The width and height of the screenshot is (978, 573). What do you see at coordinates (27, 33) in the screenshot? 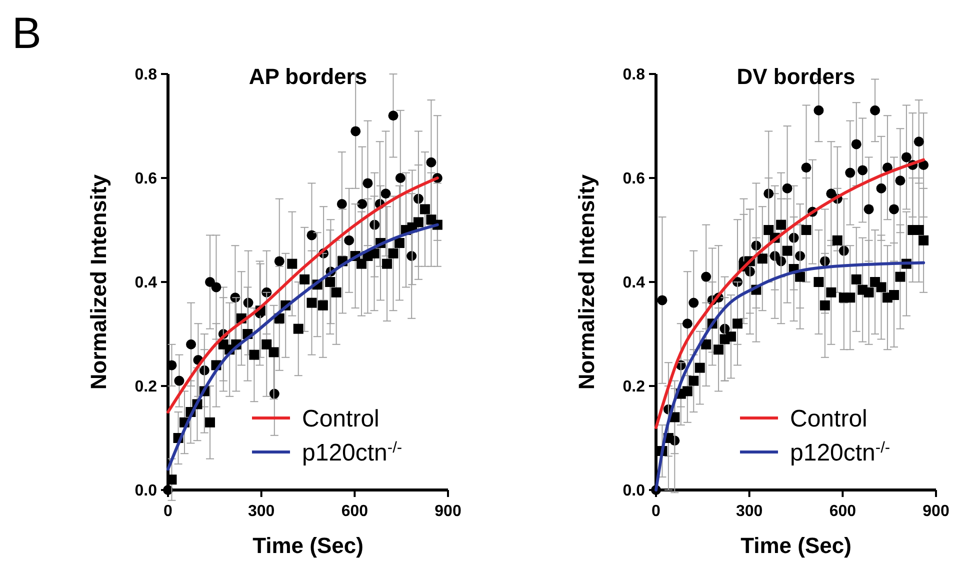
I see `text: B` at bounding box center [27, 33].